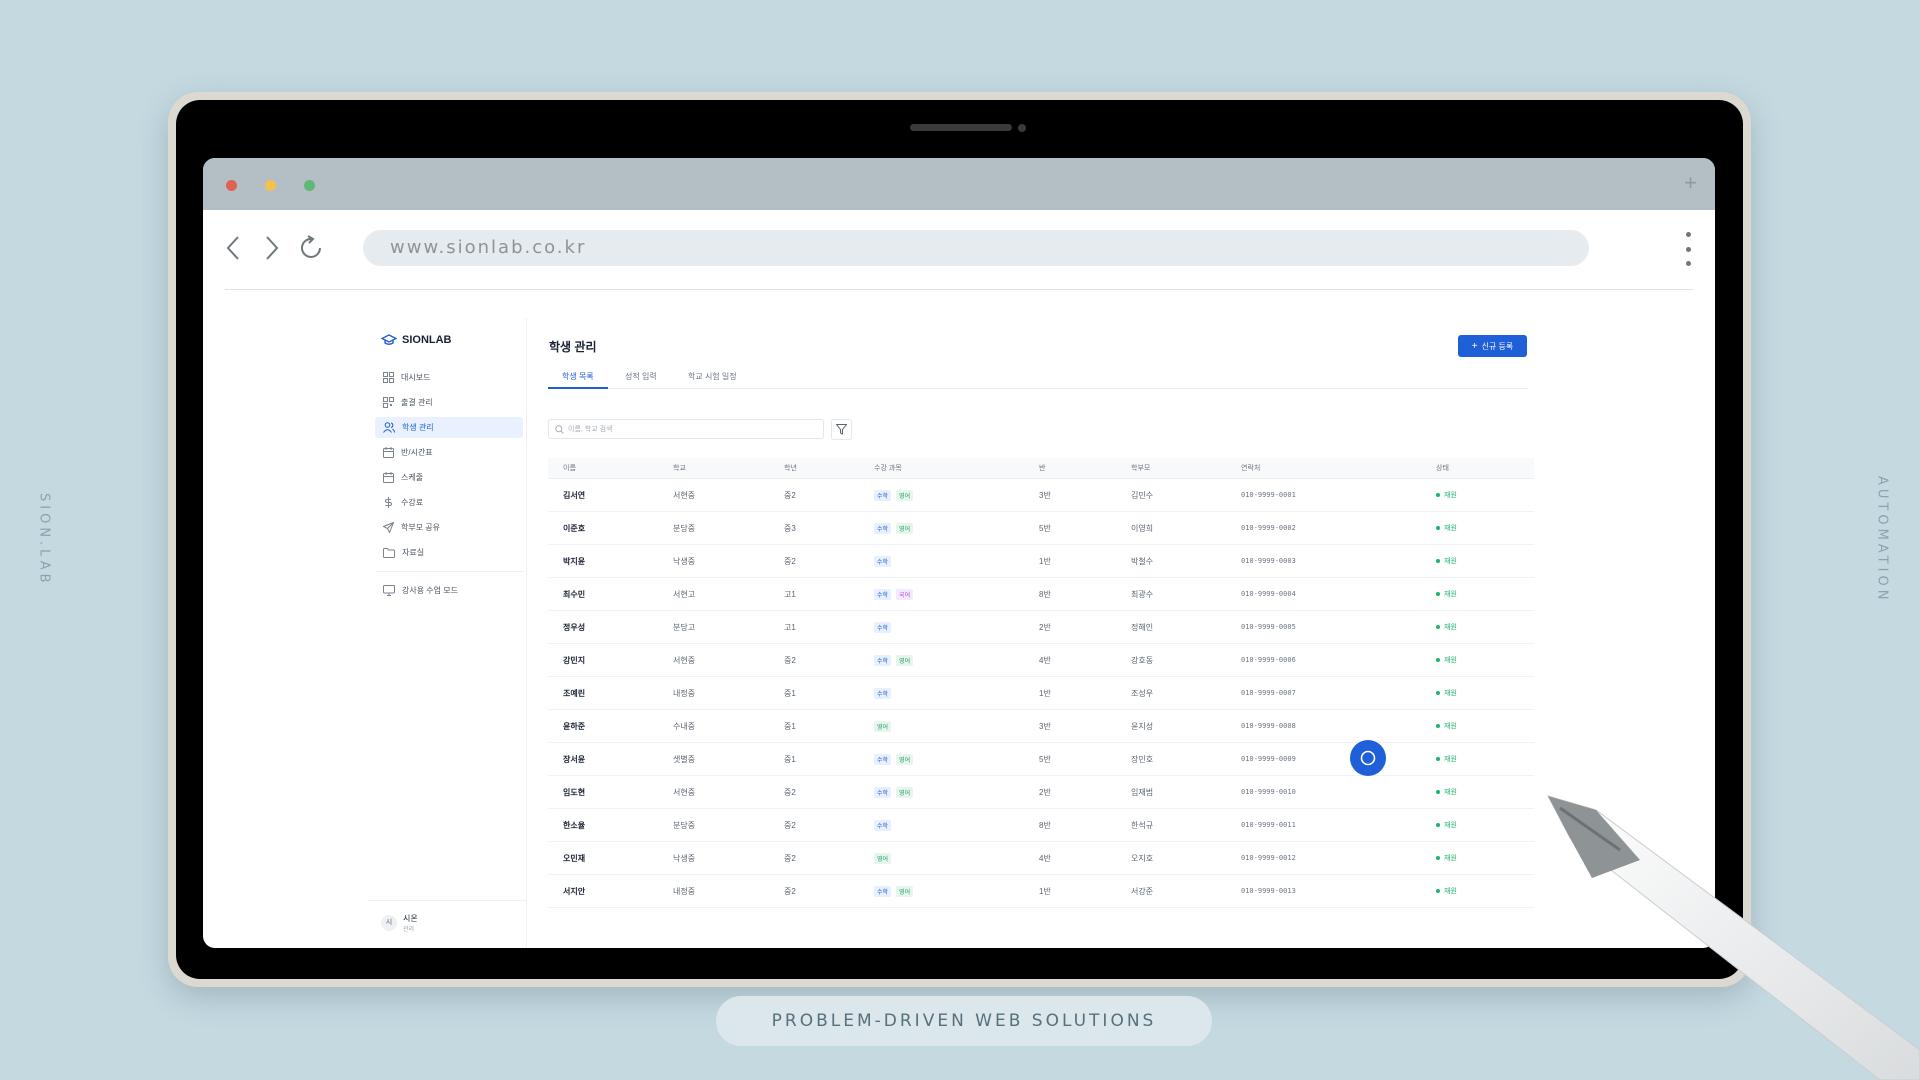 The width and height of the screenshot is (1920, 1080). What do you see at coordinates (449, 427) in the screenshot?
I see `sidebar-item-students: 학생 관리` at bounding box center [449, 427].